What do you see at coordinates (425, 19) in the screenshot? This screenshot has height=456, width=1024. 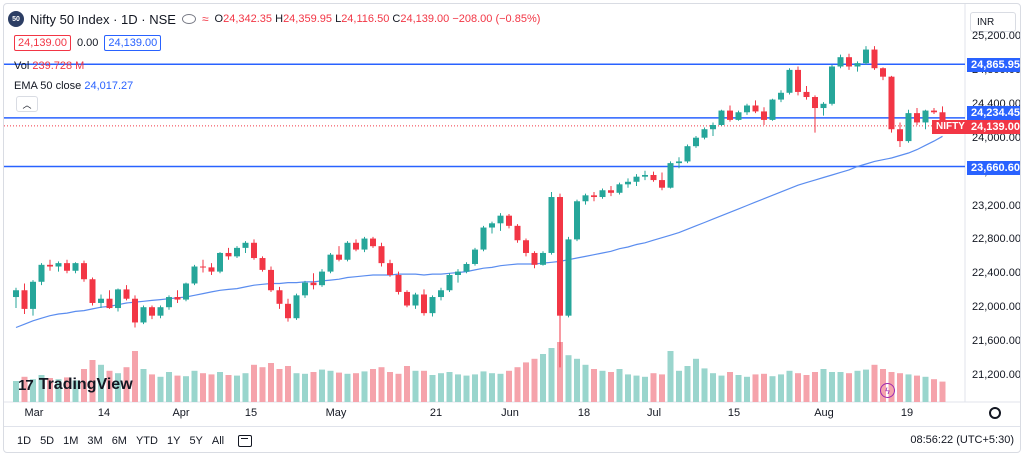 I see `close-value: 24,139.00` at bounding box center [425, 19].